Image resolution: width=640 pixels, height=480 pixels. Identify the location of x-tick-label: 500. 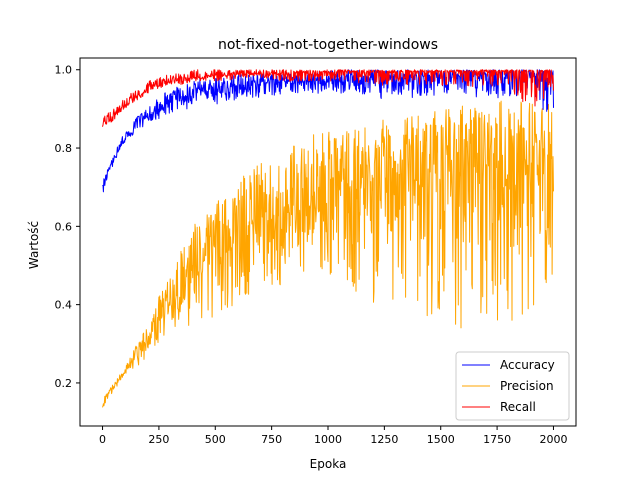
(215, 439).